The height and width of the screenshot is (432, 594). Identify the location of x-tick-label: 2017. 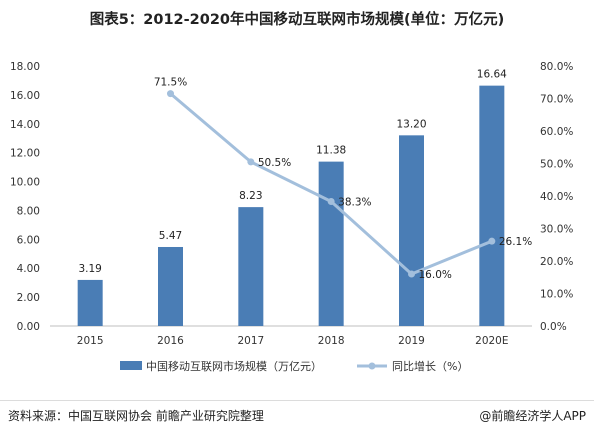
(250, 341).